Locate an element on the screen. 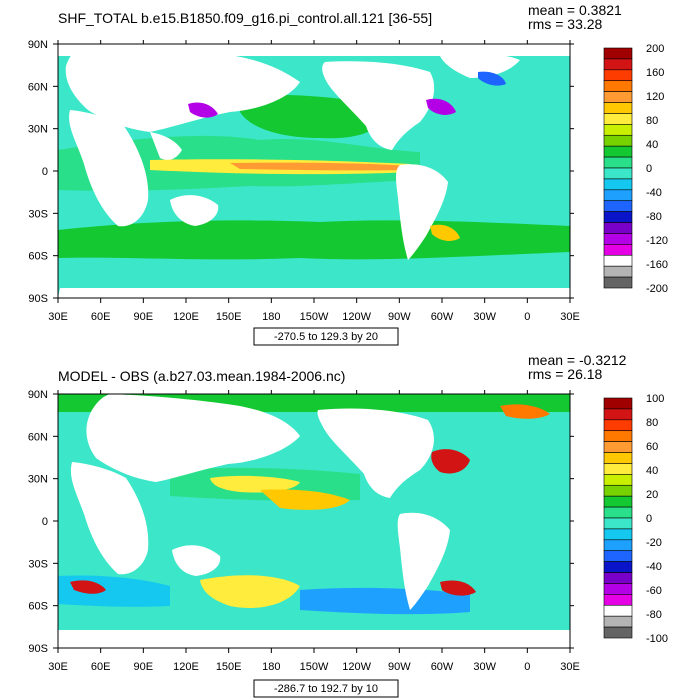 The image size is (700, 700). contour-info-box is located at coordinates (326, 688).